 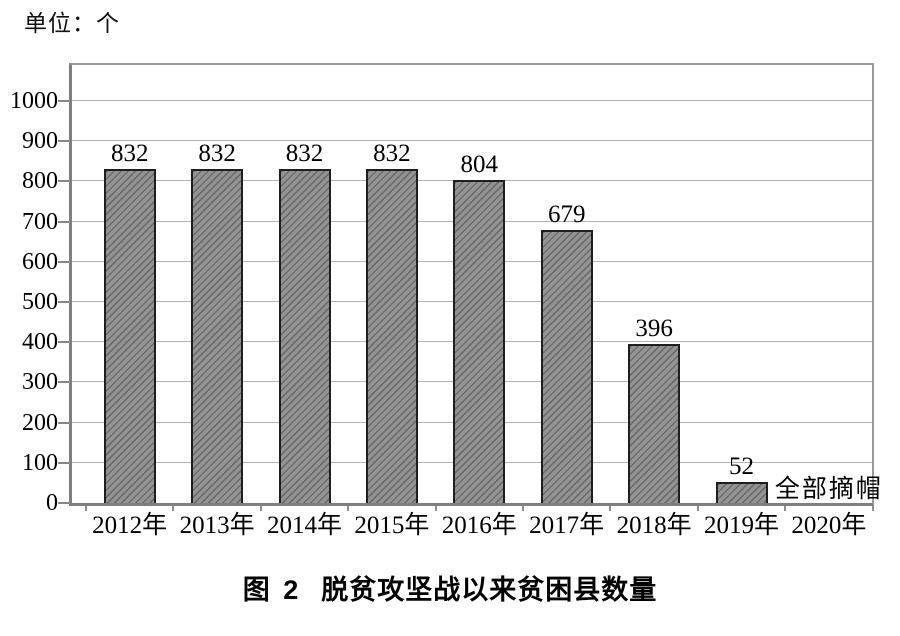 I want to click on x-axis-label: 2015年, so click(x=392, y=525).